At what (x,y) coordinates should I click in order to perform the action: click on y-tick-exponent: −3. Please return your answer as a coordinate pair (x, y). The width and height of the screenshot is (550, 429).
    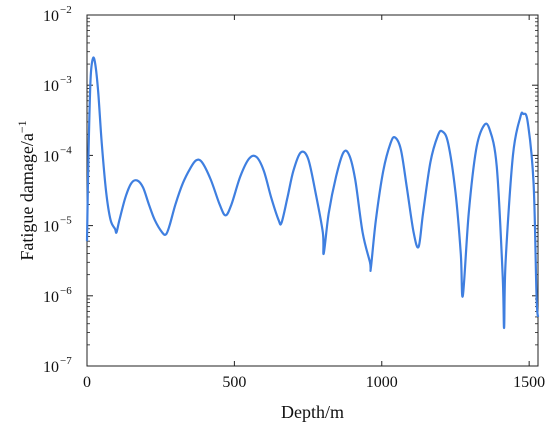
    Looking at the image, I should click on (66, 80).